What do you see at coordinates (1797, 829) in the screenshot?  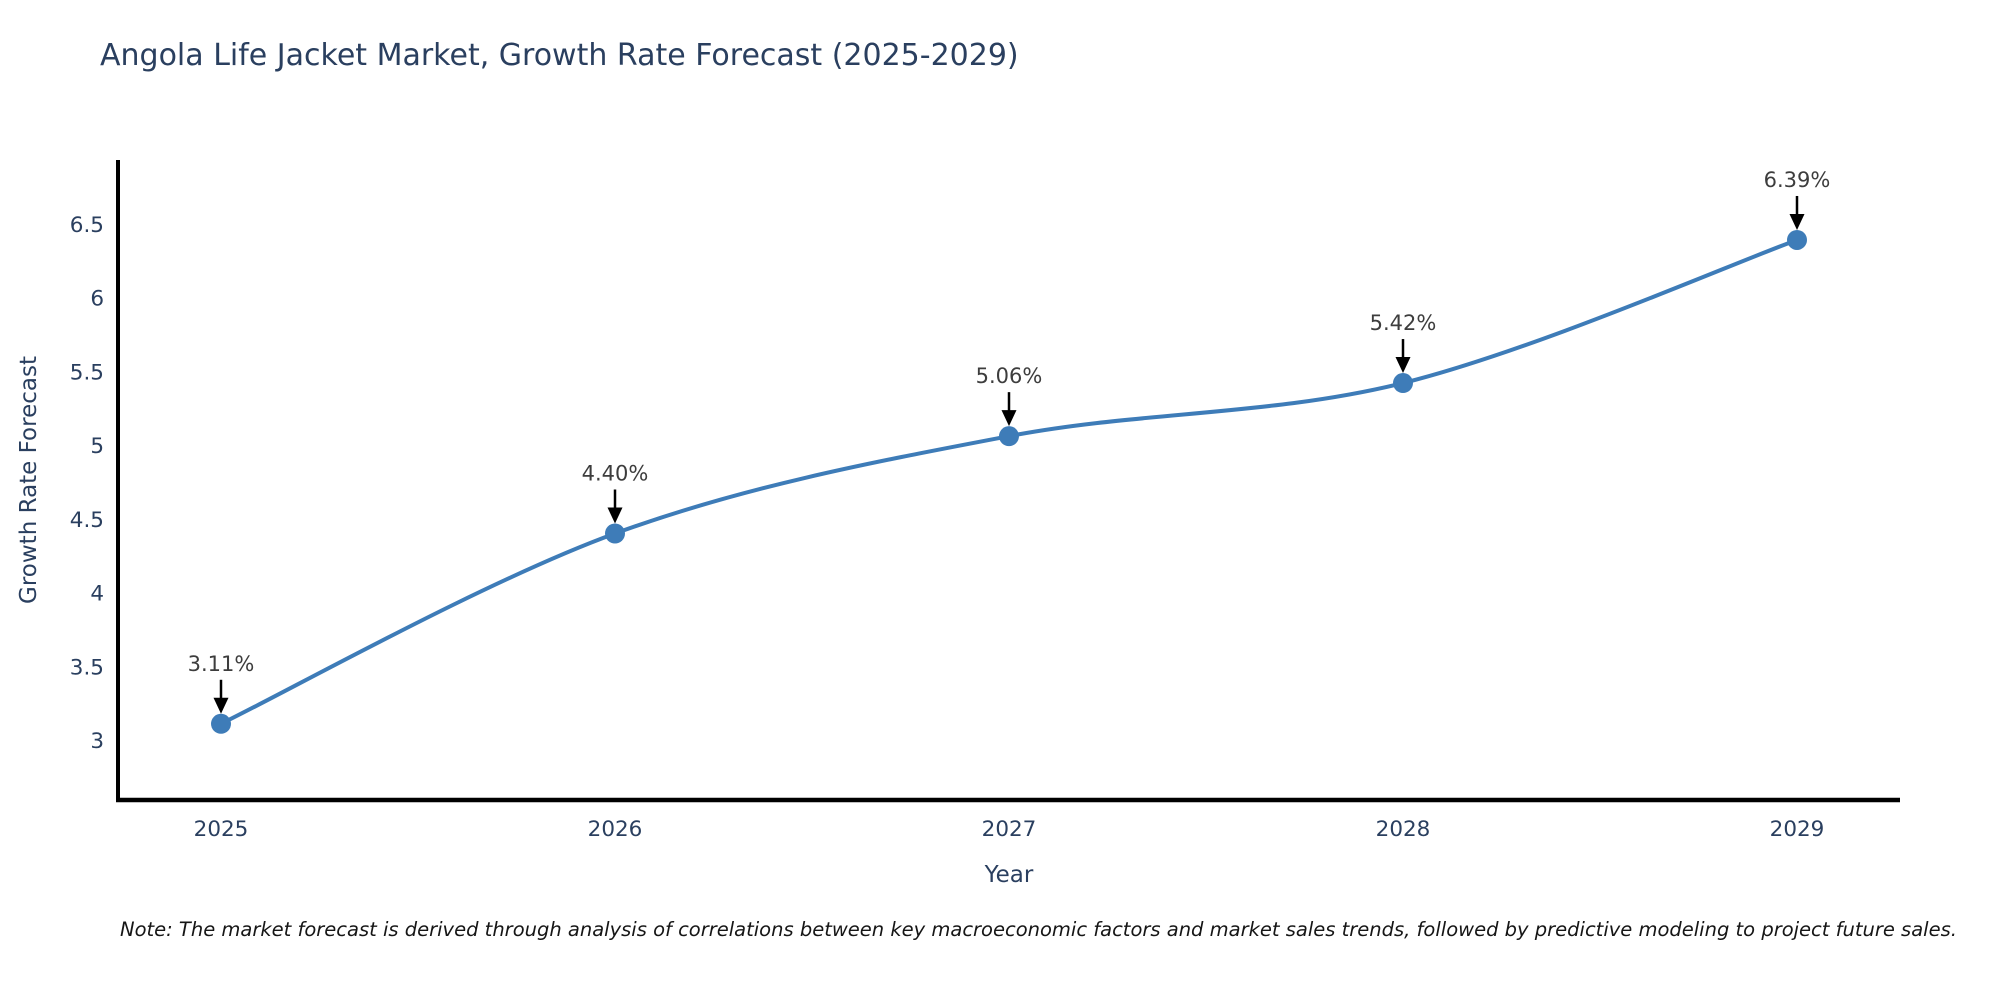 I see `x-tick-label: 2029` at bounding box center [1797, 829].